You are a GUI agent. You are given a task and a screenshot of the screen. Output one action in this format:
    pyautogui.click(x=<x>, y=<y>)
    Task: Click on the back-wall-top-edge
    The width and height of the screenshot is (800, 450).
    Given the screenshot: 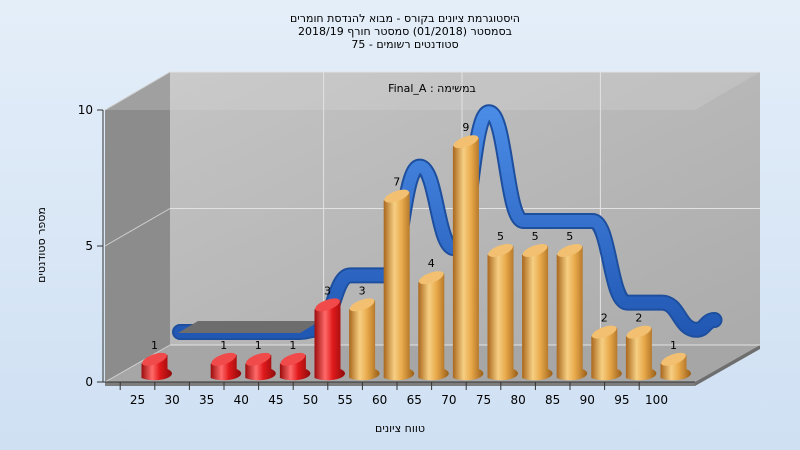 What is the action you would take?
    pyautogui.click(x=432, y=91)
    